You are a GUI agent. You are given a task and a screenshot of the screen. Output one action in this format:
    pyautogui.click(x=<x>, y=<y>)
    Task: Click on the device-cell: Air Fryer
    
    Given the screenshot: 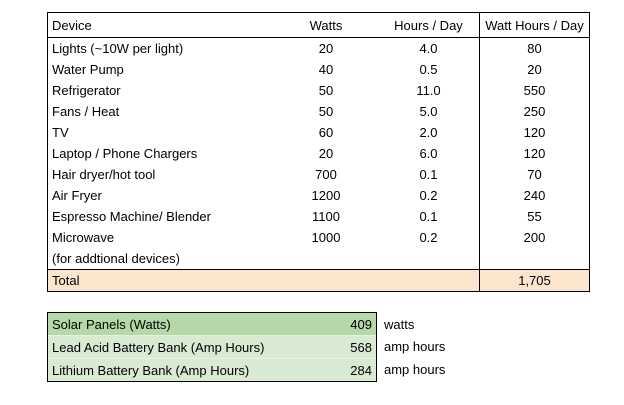 What is the action you would take?
    pyautogui.click(x=77, y=195)
    